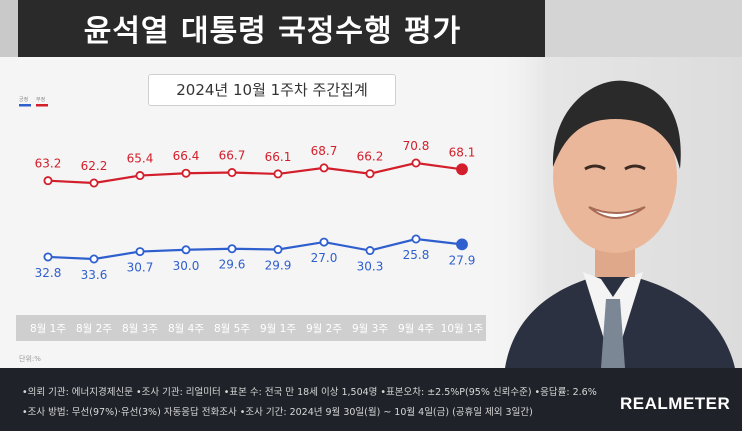 This screenshot has height=431, width=742. Describe the element at coordinates (370, 267) in the screenshot. I see `data-label: 30.3` at that location.